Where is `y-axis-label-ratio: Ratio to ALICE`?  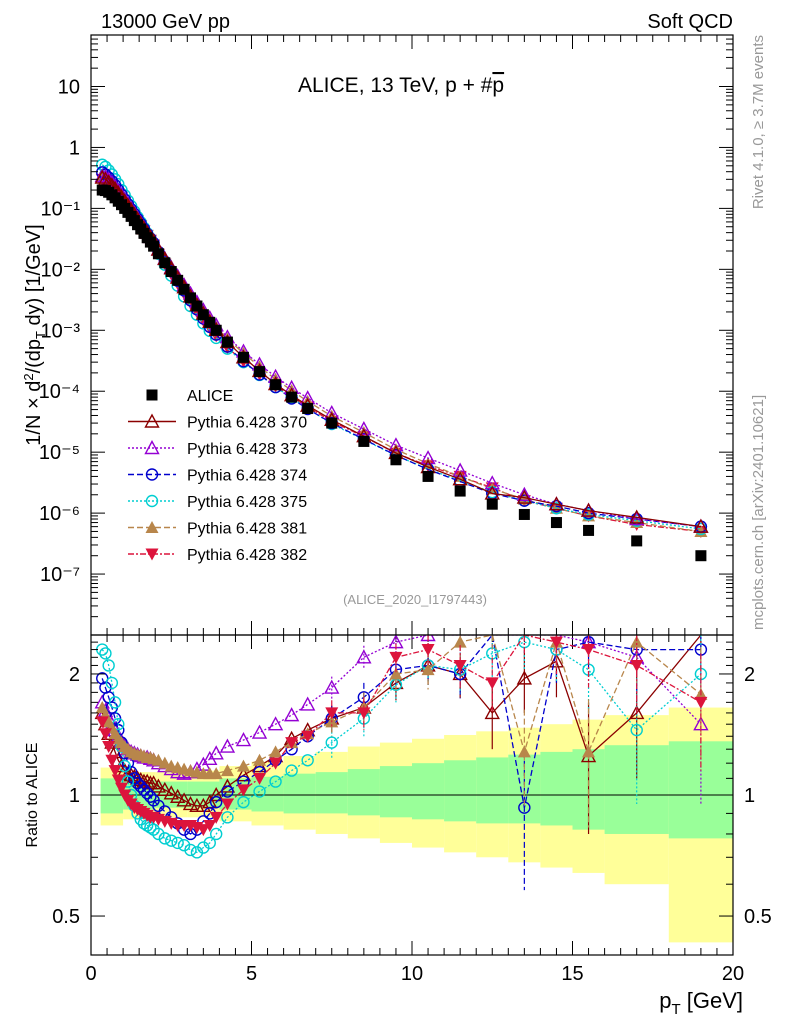
y-axis-label-ratio: Ratio to ALICE is located at coordinates (32, 795).